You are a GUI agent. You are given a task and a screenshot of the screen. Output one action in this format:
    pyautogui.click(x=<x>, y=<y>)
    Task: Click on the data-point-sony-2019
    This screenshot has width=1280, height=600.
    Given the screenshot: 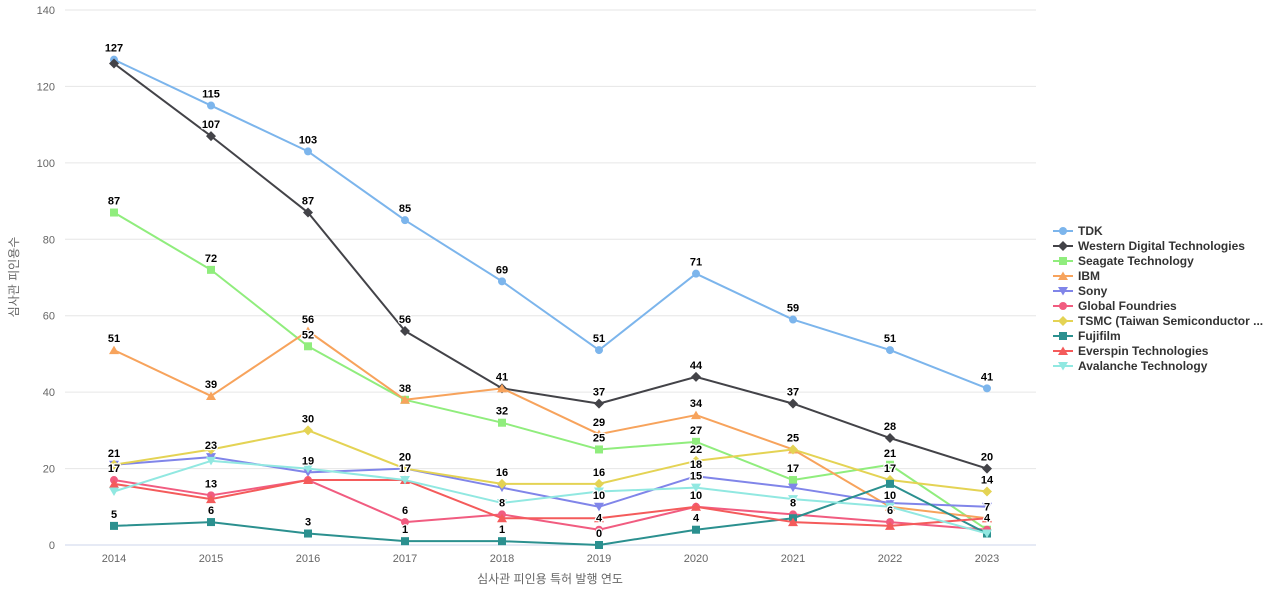 What is the action you would take?
    pyautogui.click(x=599, y=507)
    